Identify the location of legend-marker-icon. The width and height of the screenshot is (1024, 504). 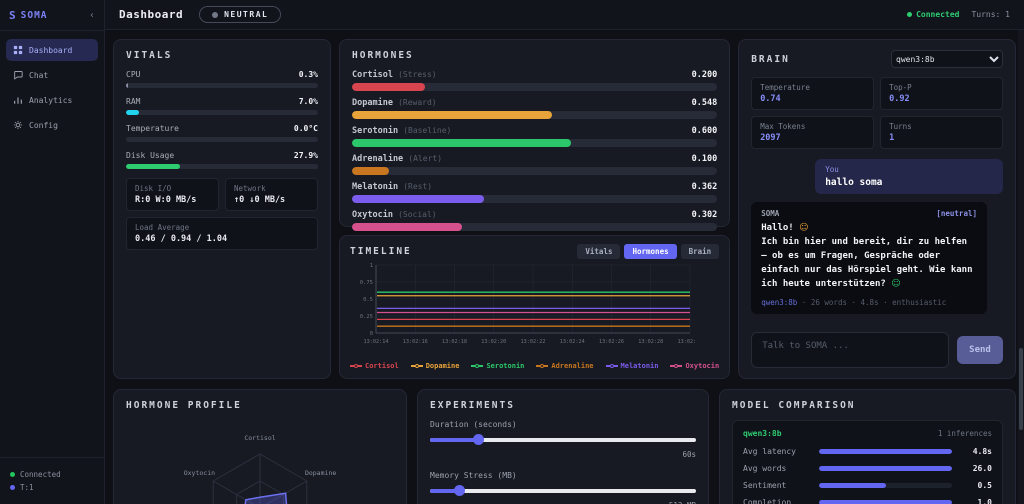
(611, 366).